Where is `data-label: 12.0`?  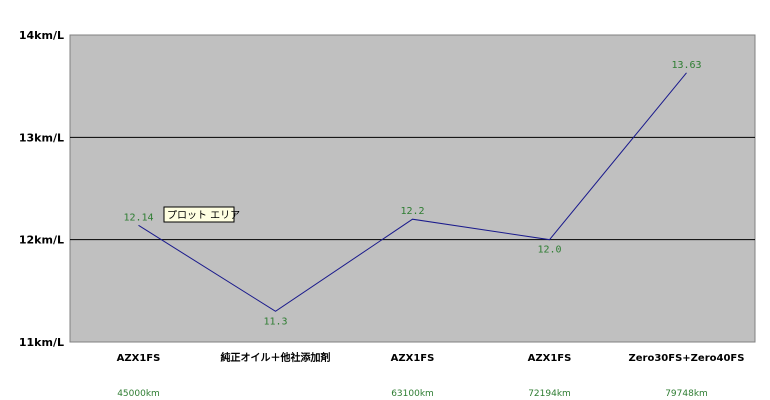
data-label: 12.0 is located at coordinates (549, 250).